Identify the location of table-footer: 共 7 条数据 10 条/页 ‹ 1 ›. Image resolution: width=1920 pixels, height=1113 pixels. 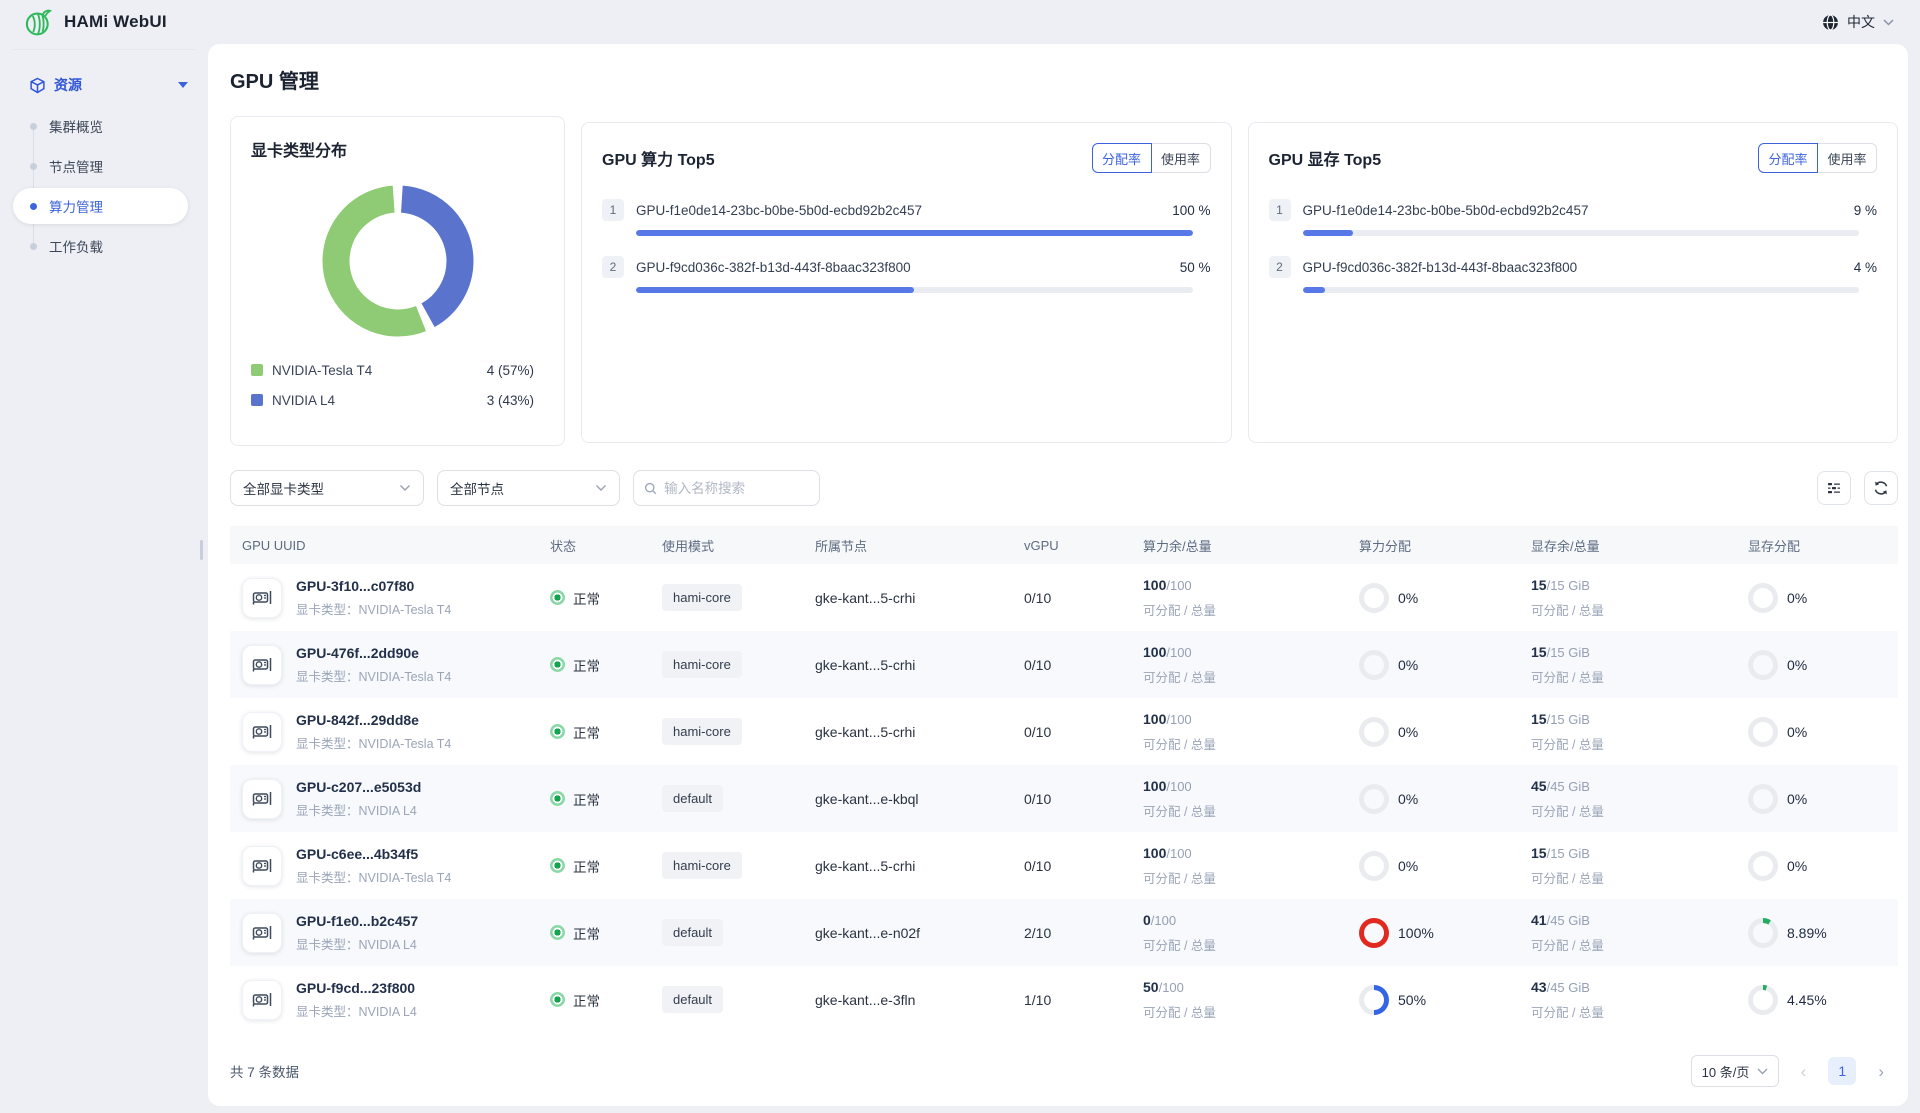
(1064, 1071).